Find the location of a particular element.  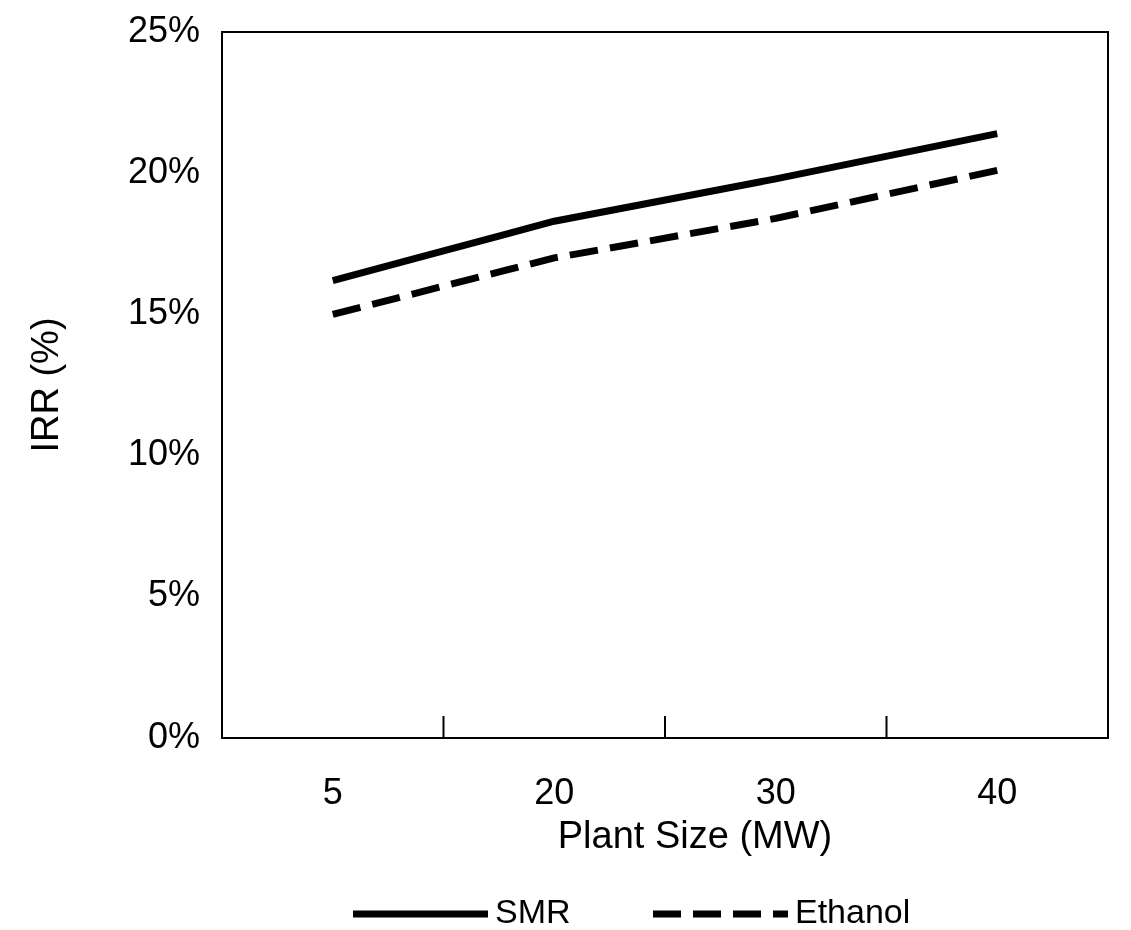

legend-label: Ethanol is located at coordinates (853, 910).